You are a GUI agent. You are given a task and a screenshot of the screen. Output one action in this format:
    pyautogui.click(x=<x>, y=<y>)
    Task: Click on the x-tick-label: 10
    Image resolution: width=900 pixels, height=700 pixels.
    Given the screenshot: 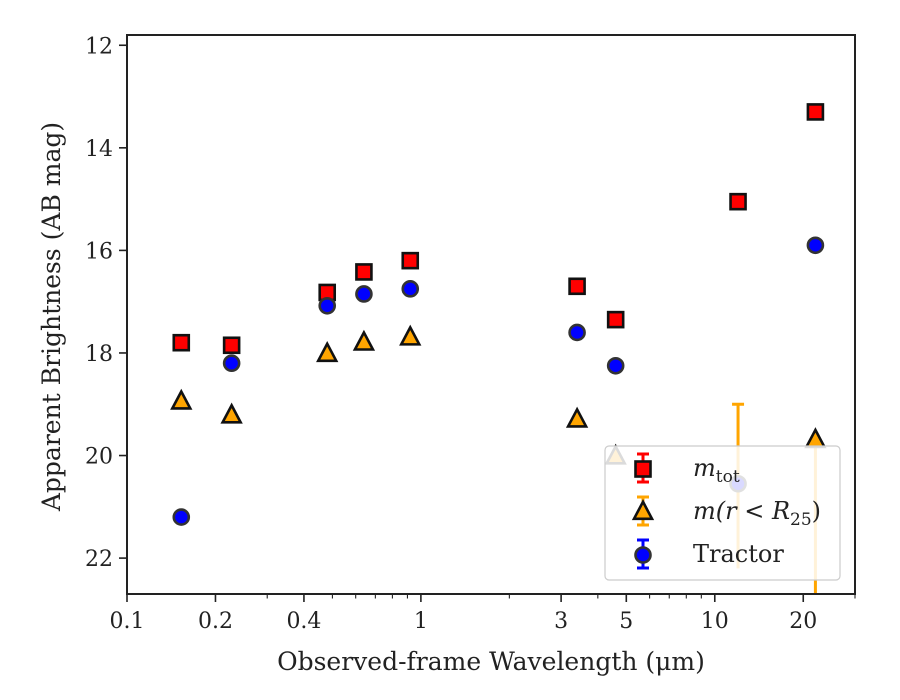 What is the action you would take?
    pyautogui.click(x=715, y=621)
    